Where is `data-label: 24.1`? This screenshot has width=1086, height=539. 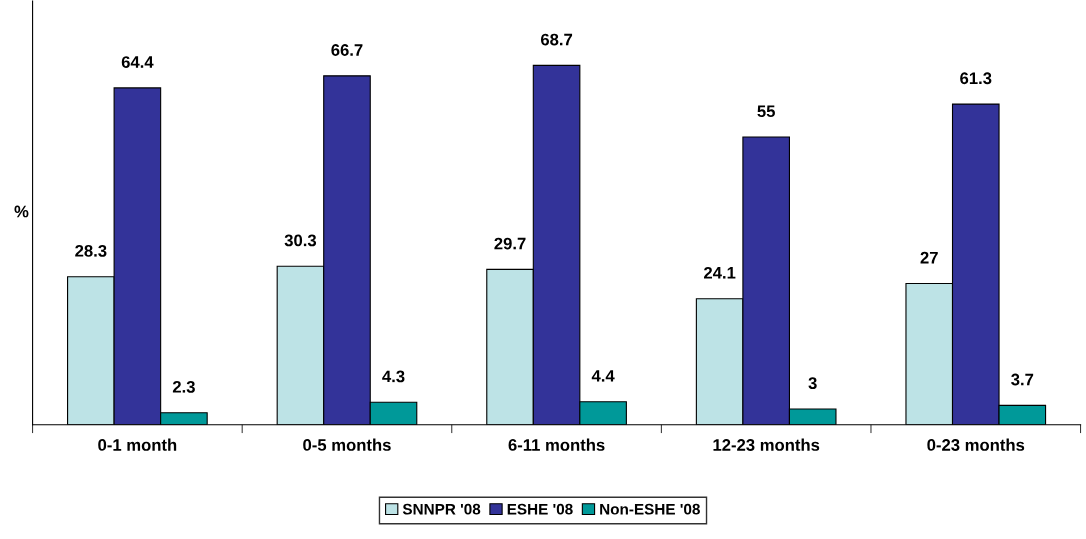
data-label: 24.1 is located at coordinates (720, 272).